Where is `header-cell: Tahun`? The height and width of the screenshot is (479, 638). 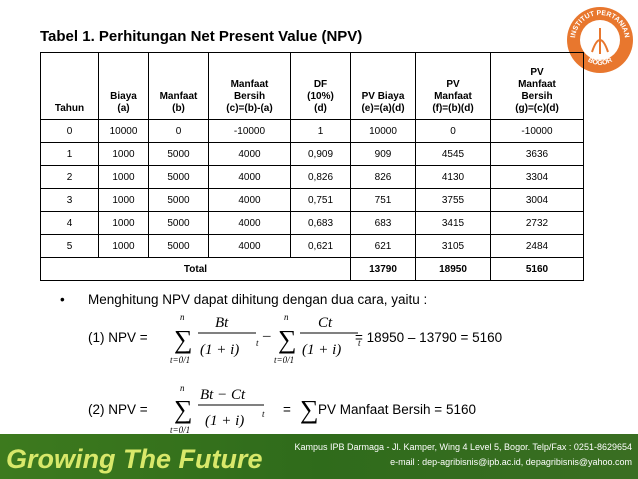
header-cell: Tahun is located at coordinates (69, 86).